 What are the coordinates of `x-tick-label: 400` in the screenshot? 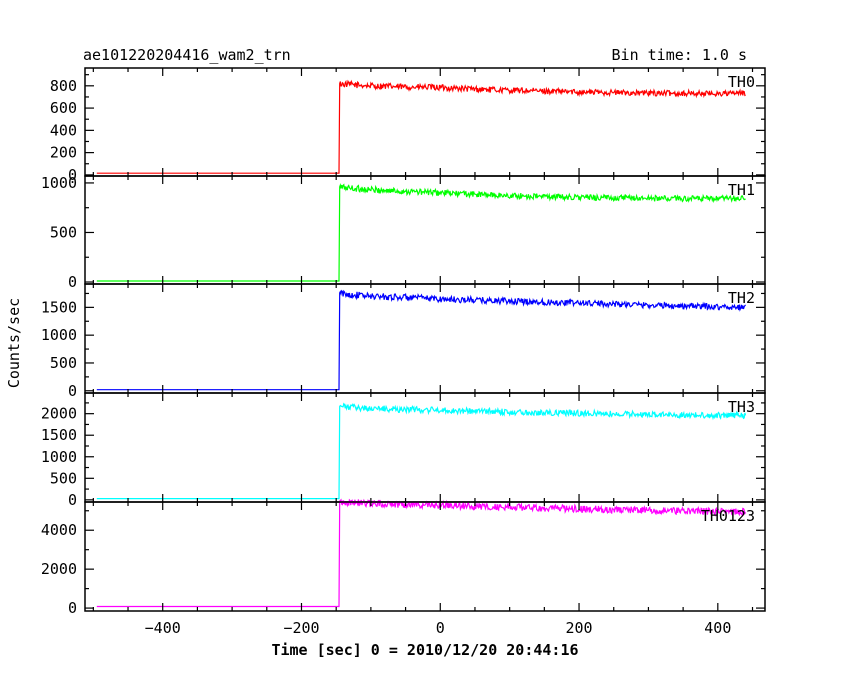 It's located at (717, 628).